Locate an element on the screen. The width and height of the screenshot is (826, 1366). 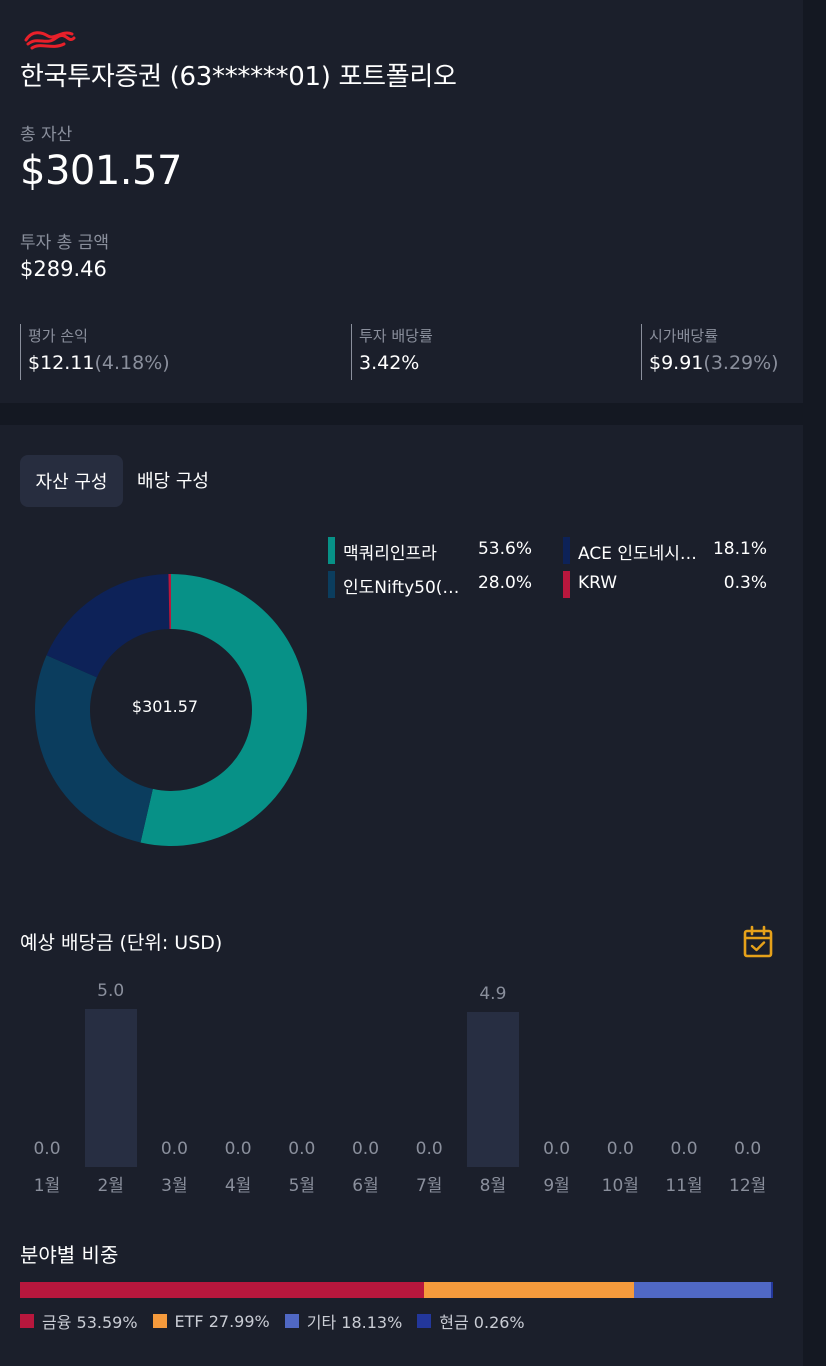
bar-value-label: 5.0 is located at coordinates (111, 991).